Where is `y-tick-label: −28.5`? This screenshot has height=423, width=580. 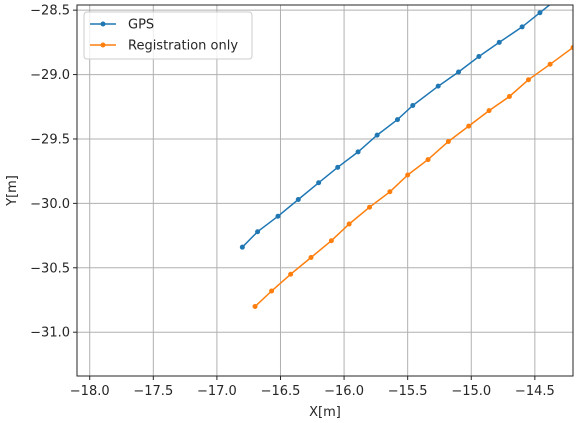 y-tick-label: −28.5 is located at coordinates (50, 11).